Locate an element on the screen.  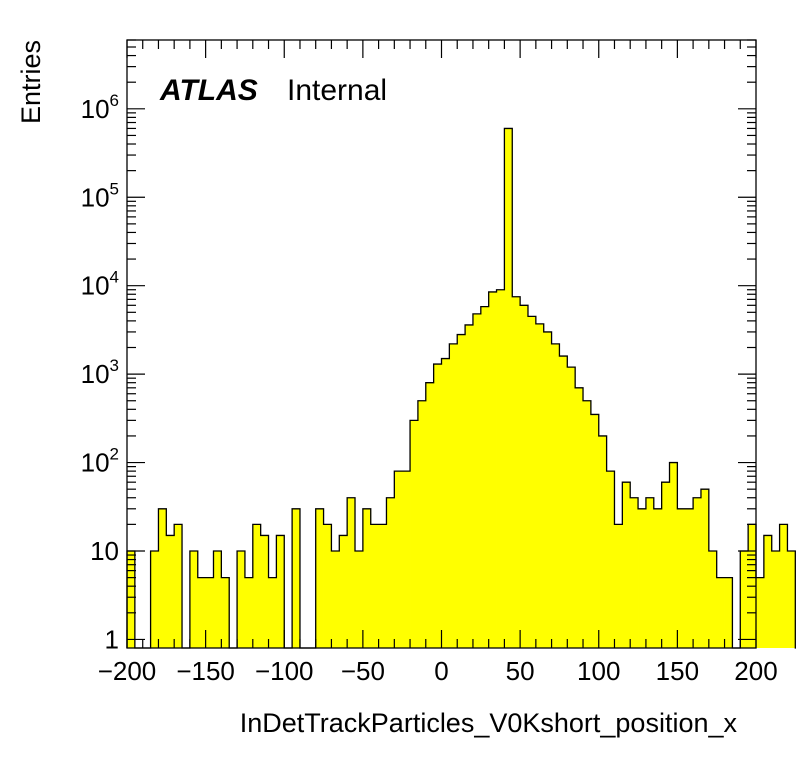
y-tick-label: 10 is located at coordinates (104, 551).